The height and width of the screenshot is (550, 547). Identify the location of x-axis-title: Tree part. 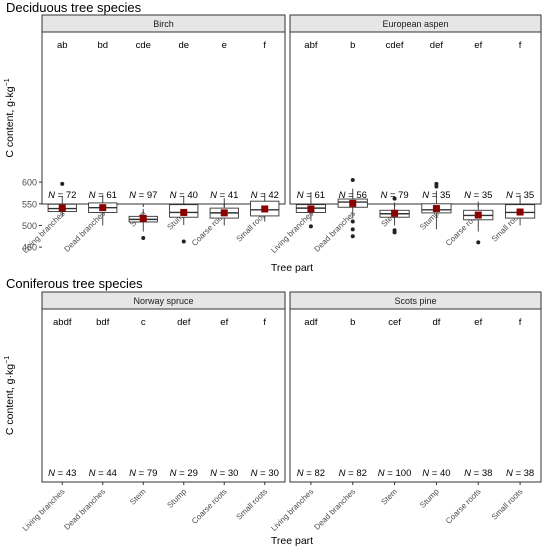
(292, 268).